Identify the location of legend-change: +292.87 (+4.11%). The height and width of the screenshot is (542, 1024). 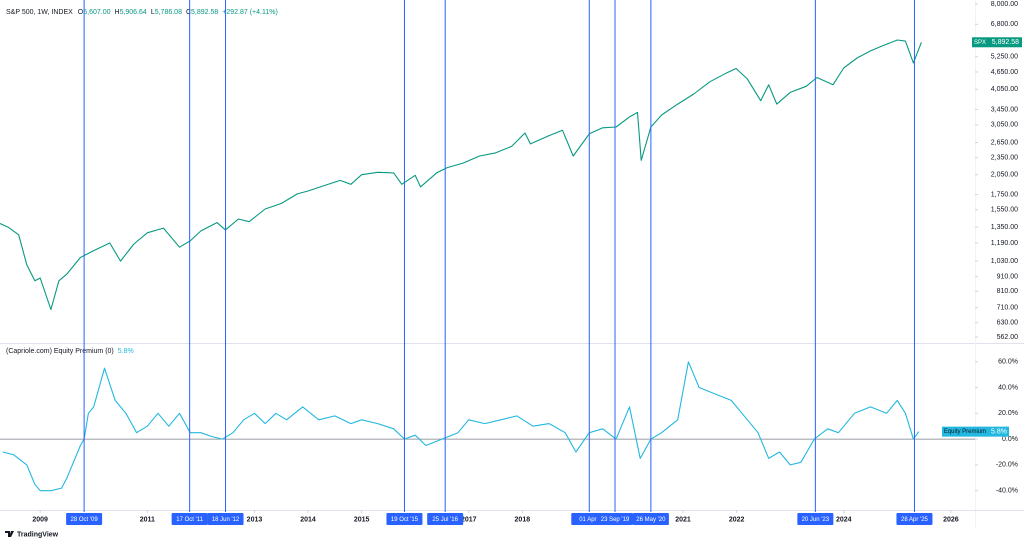
(250, 12).